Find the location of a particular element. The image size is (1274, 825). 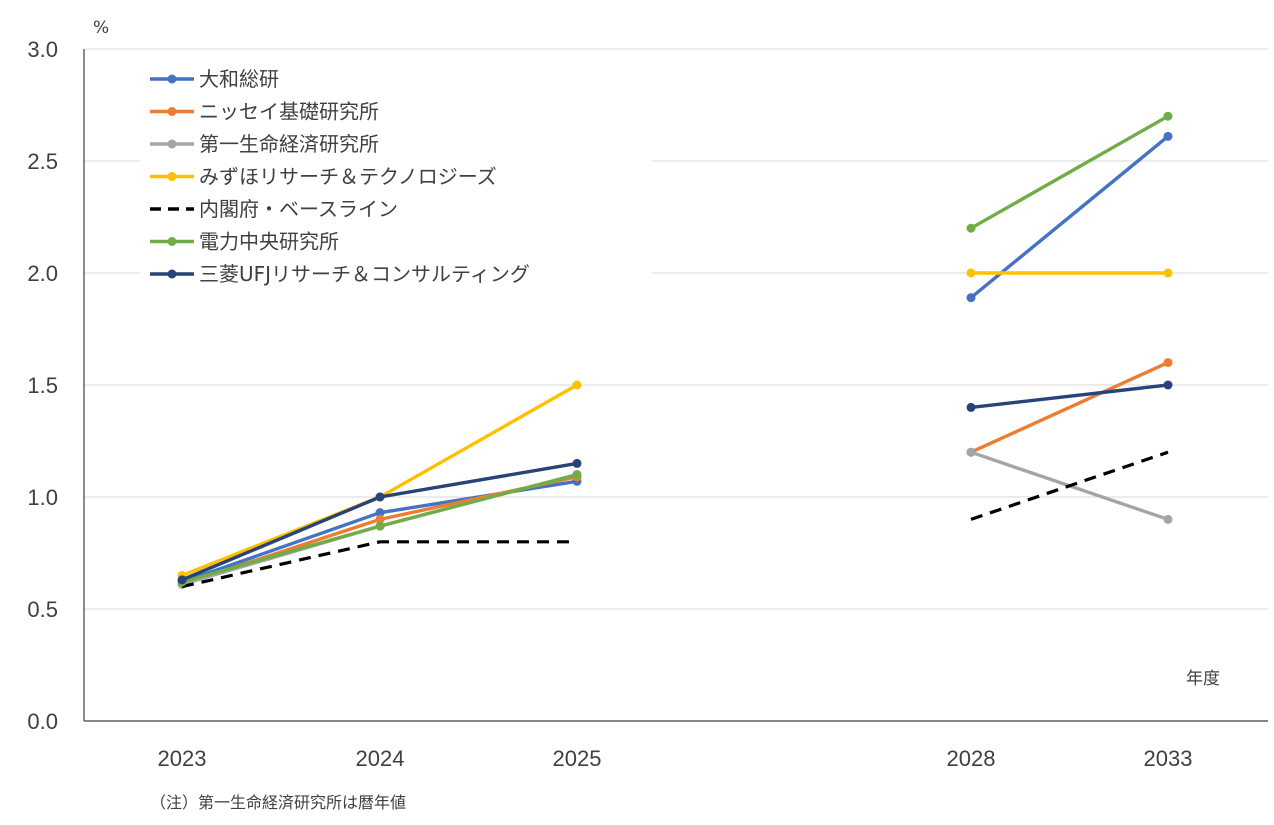

legend-label: 第一生命経済研究所 is located at coordinates (289, 144).